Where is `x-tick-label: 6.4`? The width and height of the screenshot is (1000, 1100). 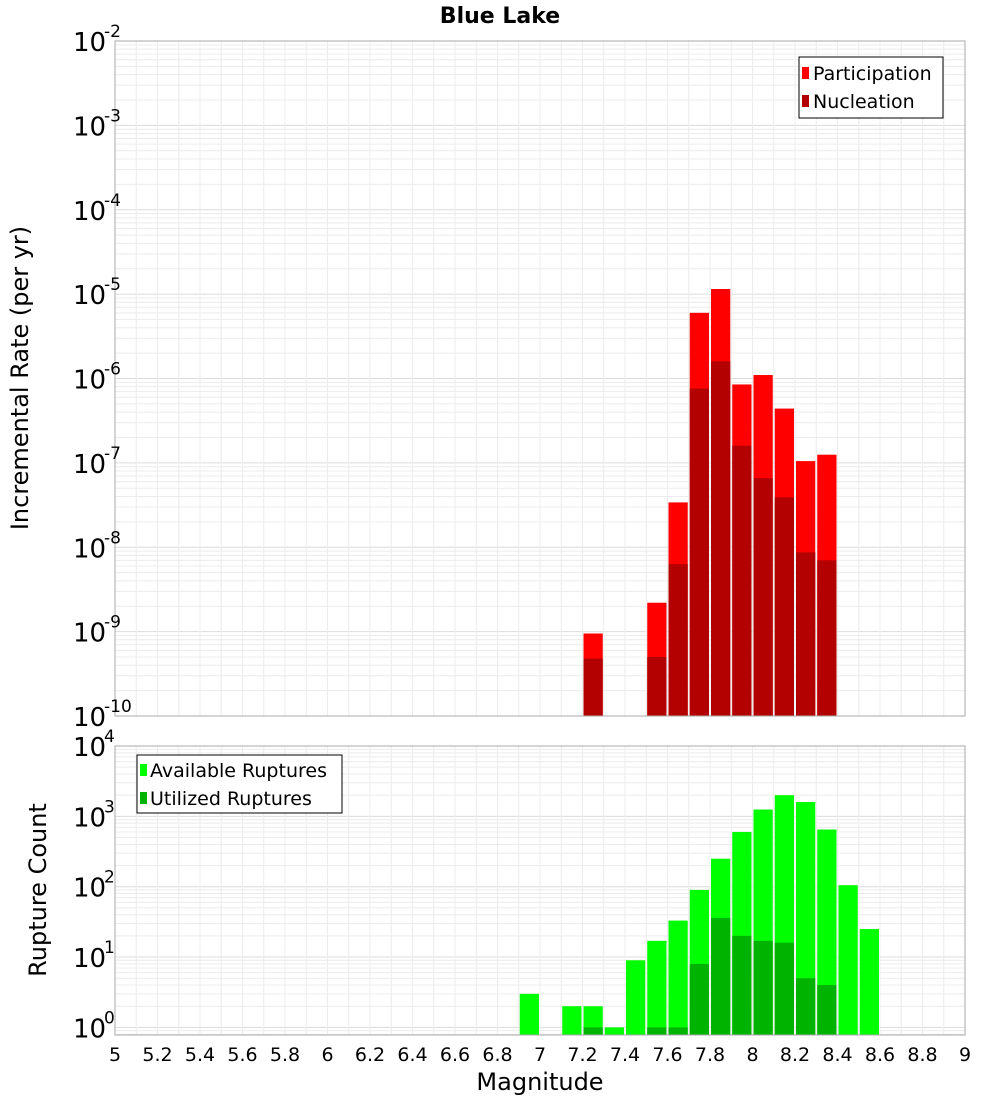
x-tick-label: 6.4 is located at coordinates (412, 1055).